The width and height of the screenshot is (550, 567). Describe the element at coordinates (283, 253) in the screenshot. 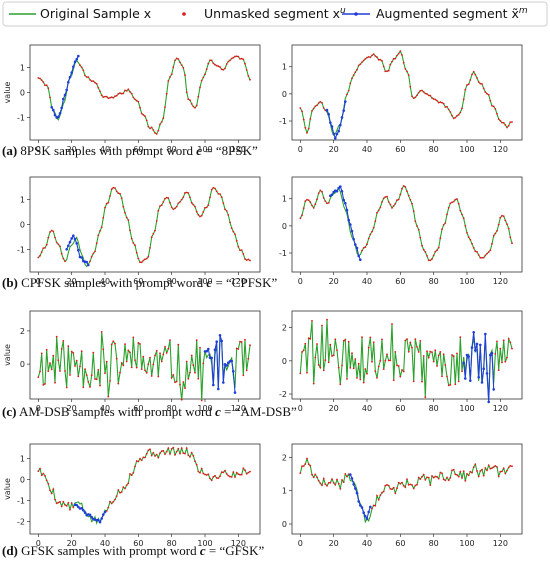

I see `y-tick-label: -1` at that location.